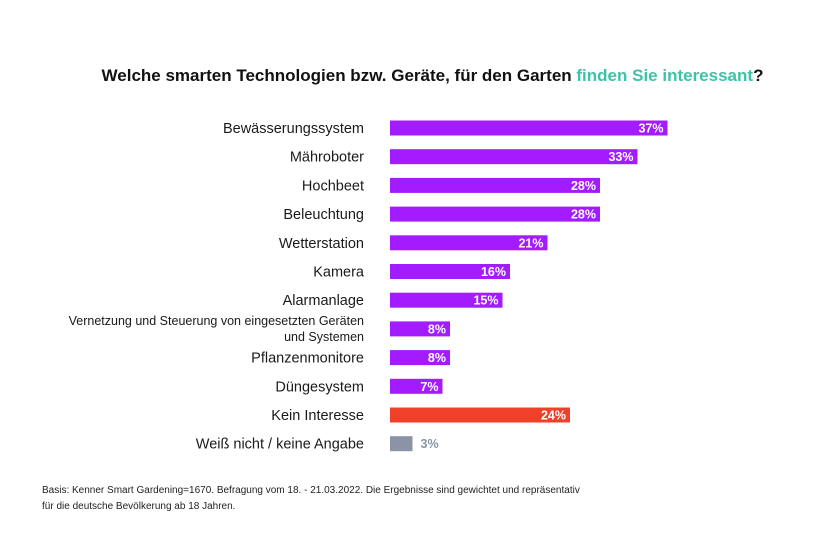 This screenshot has height=551, width=815. Describe the element at coordinates (319, 387) in the screenshot. I see `category-label: Düngesystem` at that location.